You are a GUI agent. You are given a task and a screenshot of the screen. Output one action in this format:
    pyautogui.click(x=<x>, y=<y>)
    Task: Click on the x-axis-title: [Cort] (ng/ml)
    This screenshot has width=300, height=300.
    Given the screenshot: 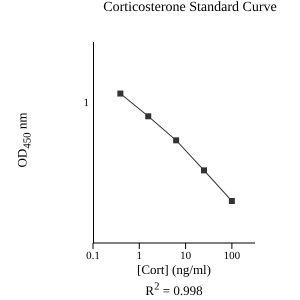 What is the action you would take?
    pyautogui.click(x=173, y=269)
    